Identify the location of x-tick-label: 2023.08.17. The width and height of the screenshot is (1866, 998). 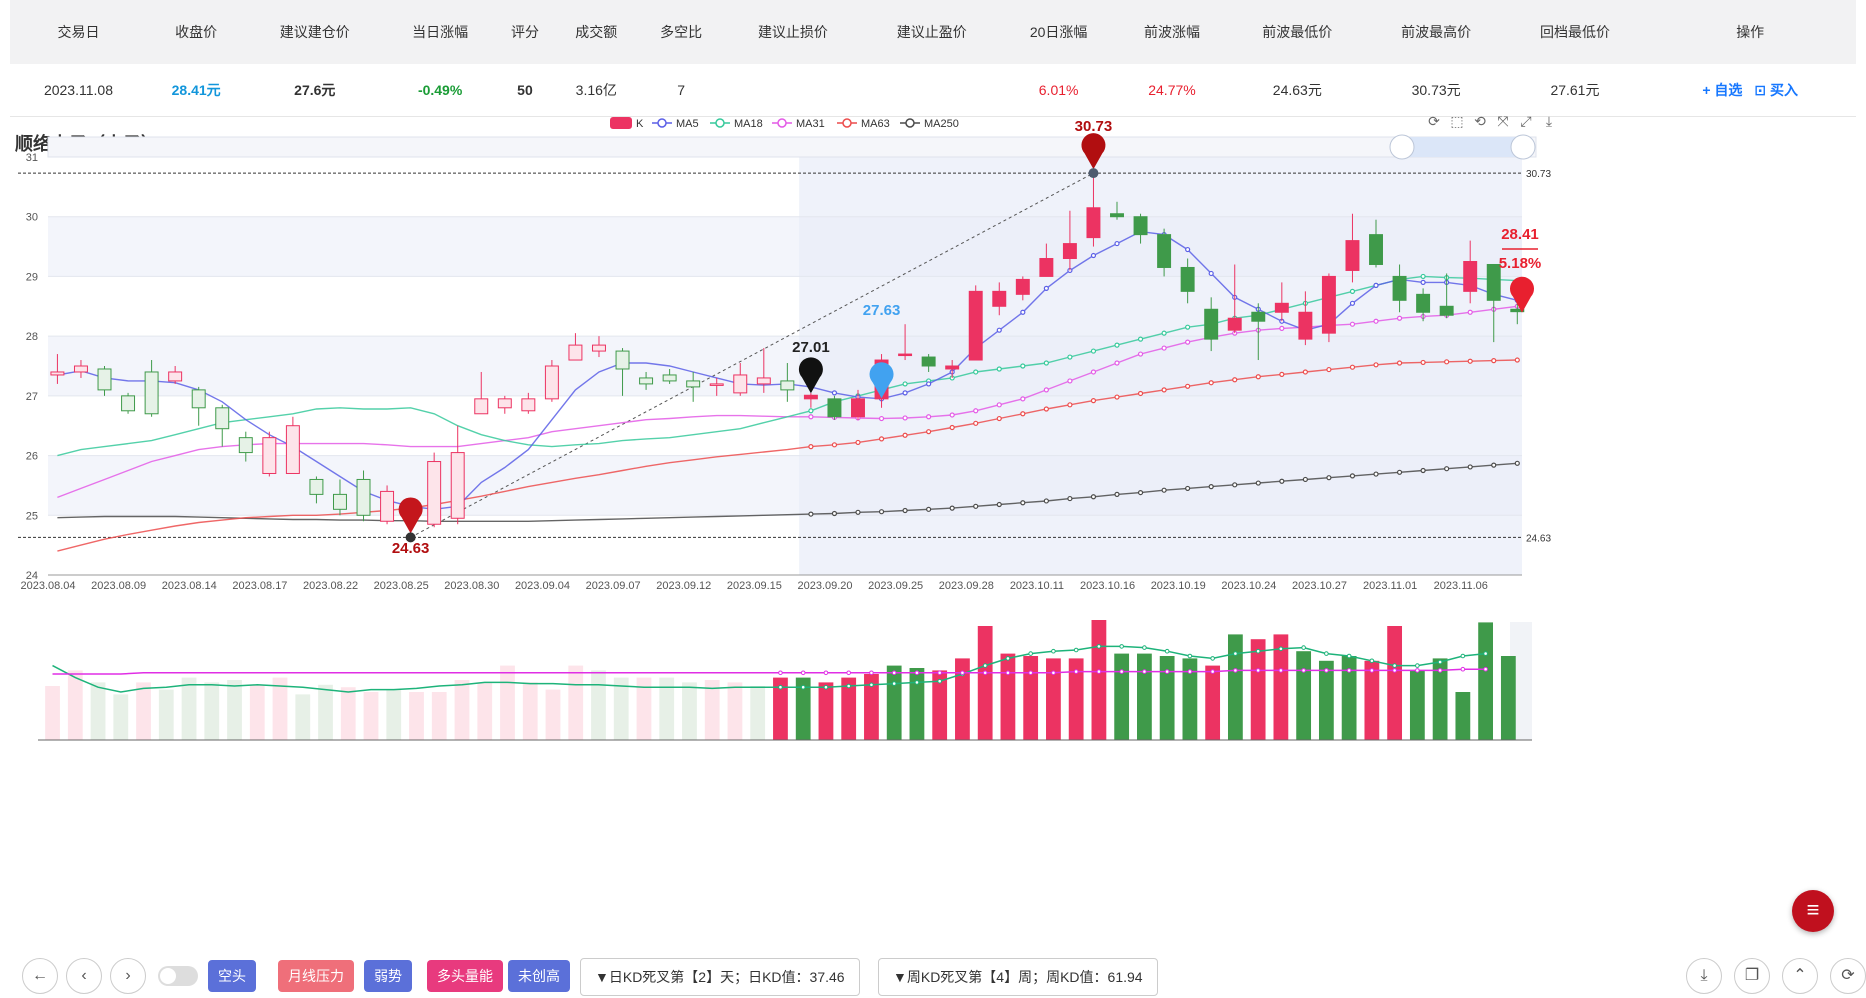
(259, 586).